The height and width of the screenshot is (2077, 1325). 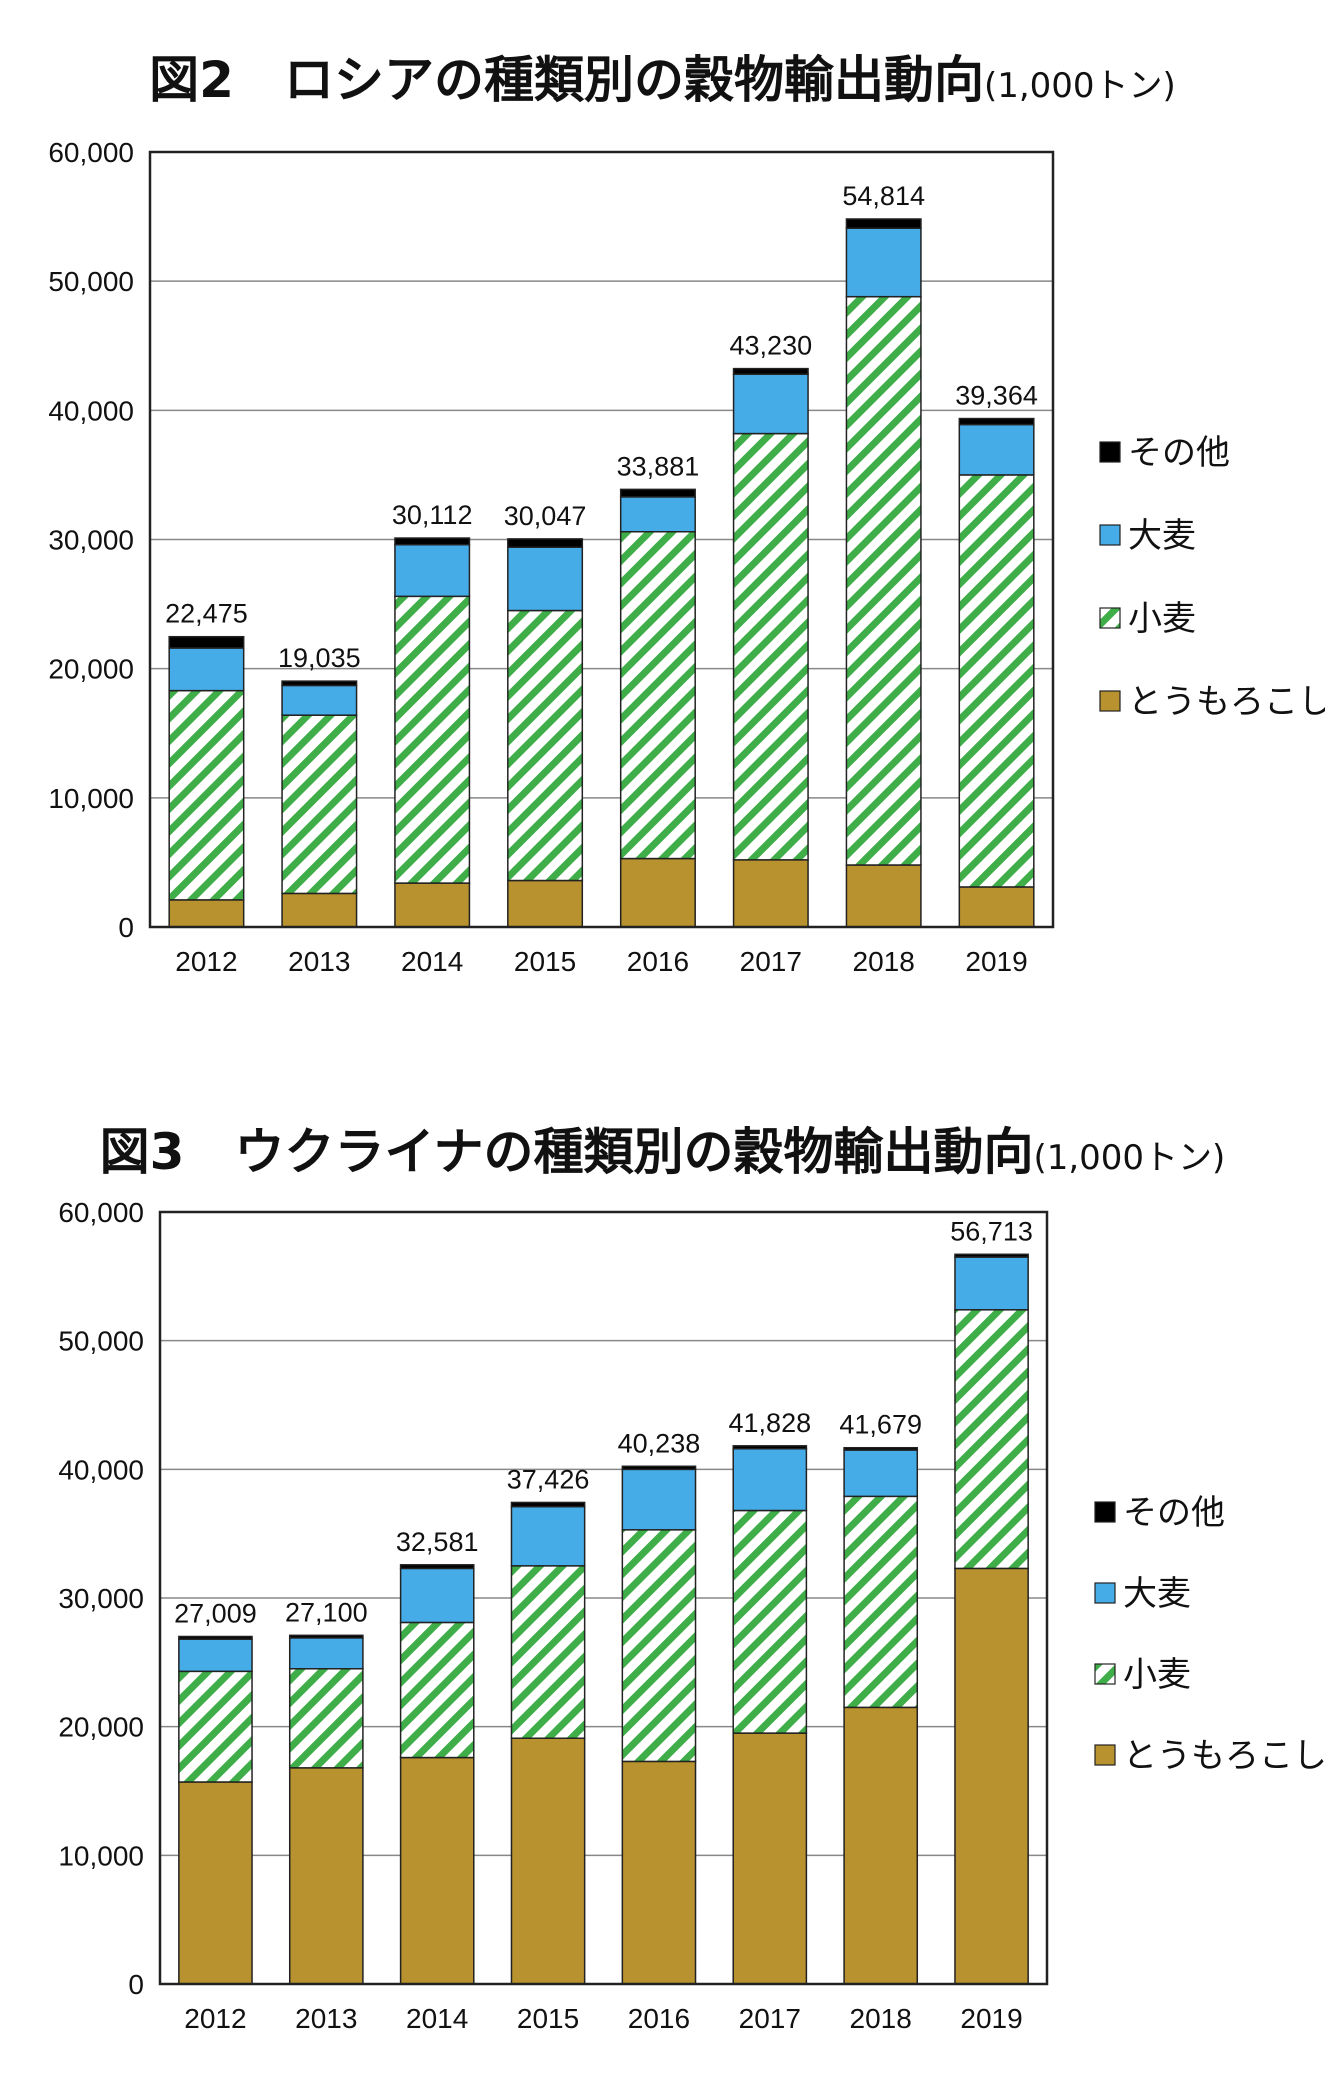 I want to click on chart-title-text: 図2 ロシアの種類別の穀物輸出動向, so click(x=566, y=80).